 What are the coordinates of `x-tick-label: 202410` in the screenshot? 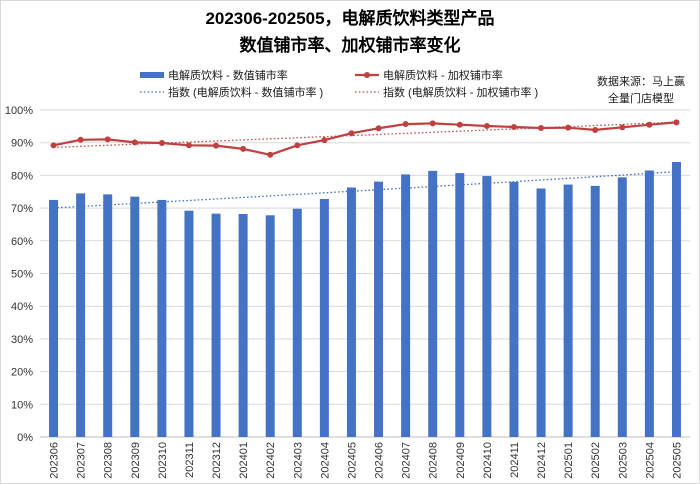 It's located at (488, 460).